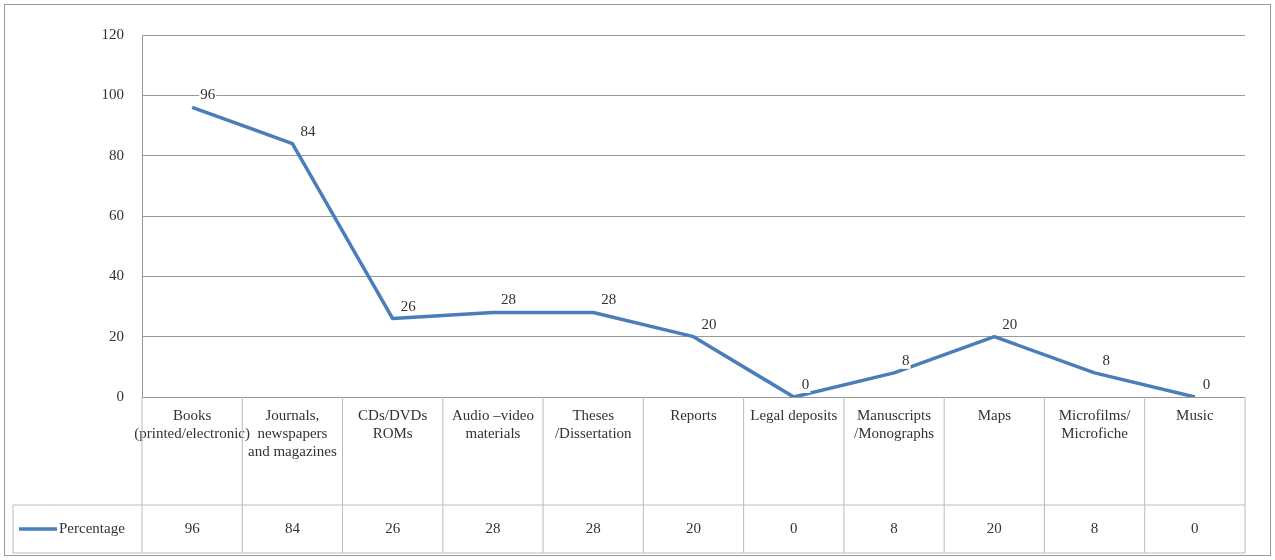  Describe the element at coordinates (112, 94) in the screenshot. I see `y-tick-label: 100` at that location.